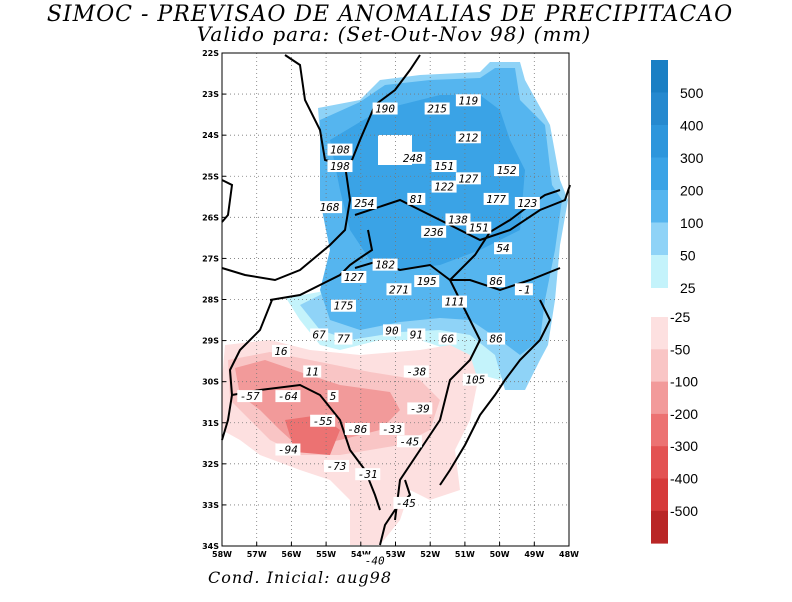 This screenshot has height=602, width=792. I want to click on colorbar-label: 400, so click(692, 126).